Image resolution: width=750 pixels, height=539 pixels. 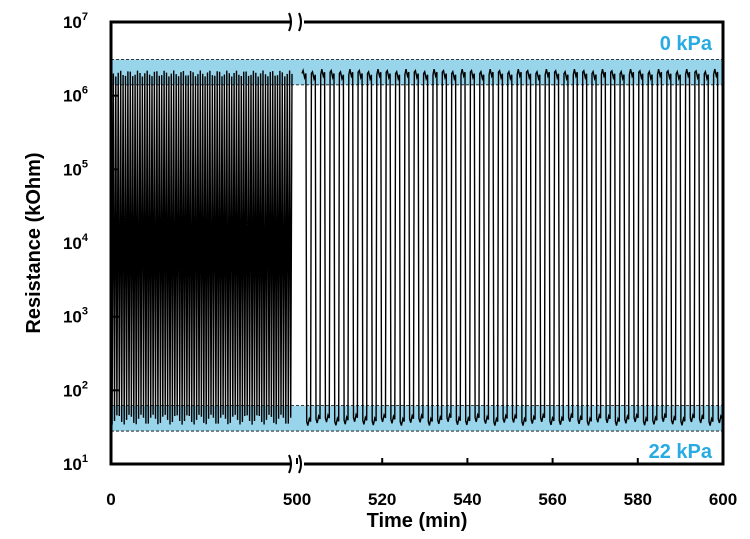 I want to click on y-tick-label-6: 10⁷, so click(x=75, y=21).